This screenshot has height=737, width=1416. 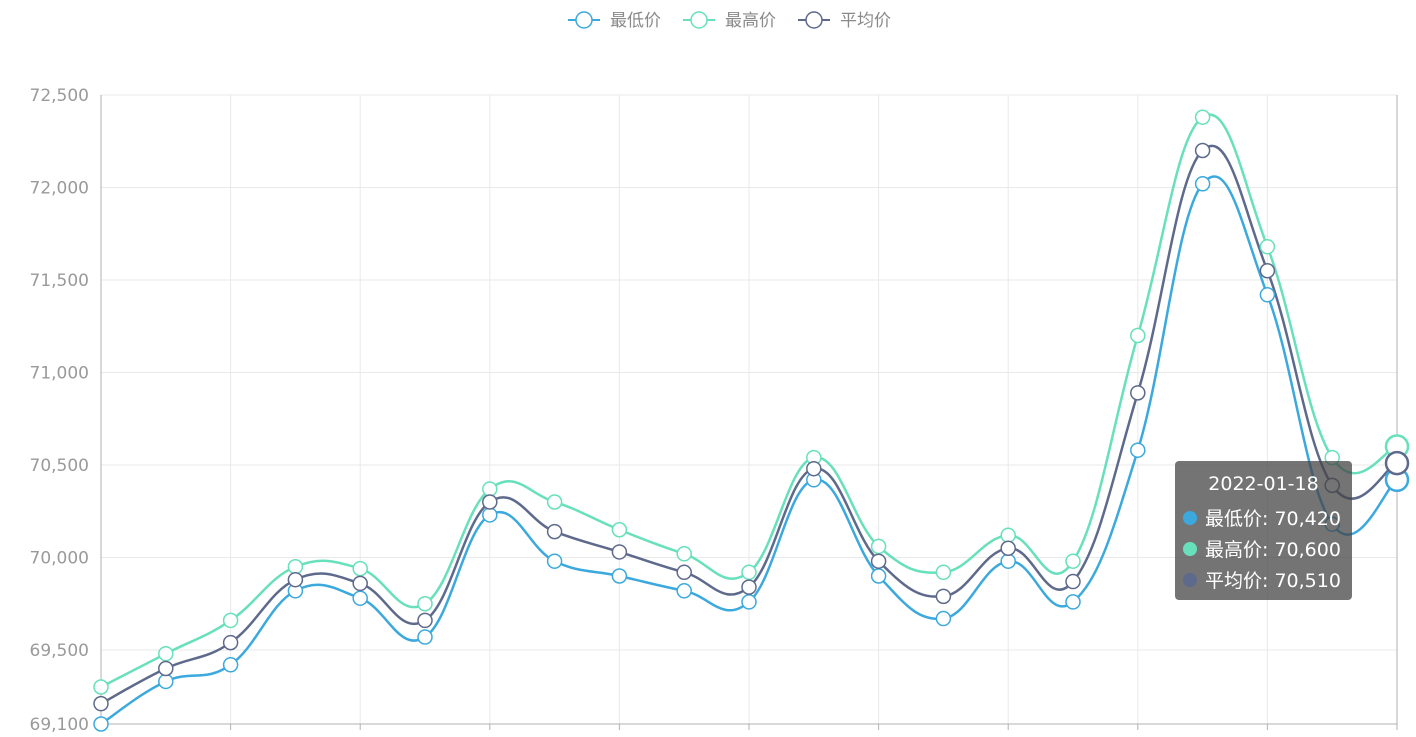 I want to click on legend-label: 最高价, so click(x=750, y=21).